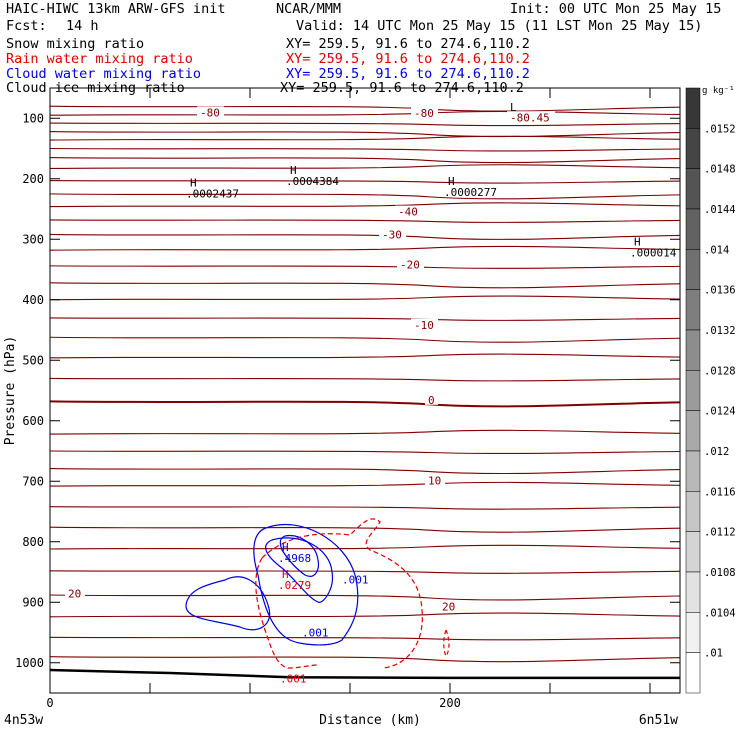  Describe the element at coordinates (716, 452) in the screenshot. I see `colorbar-tick-label: .012` at that location.